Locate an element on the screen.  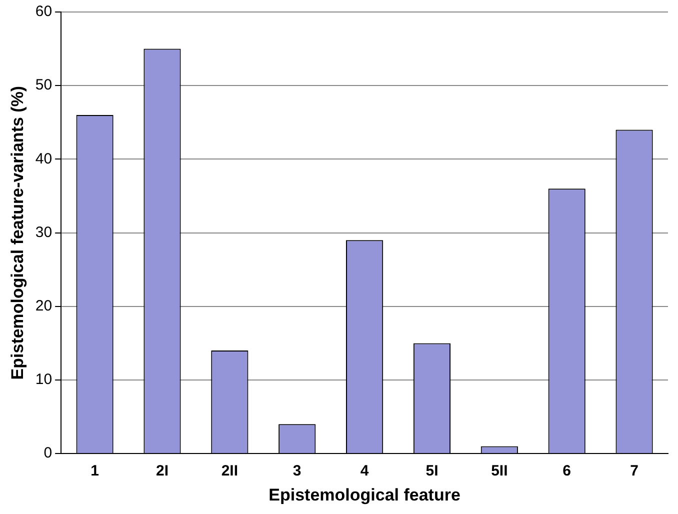
x-axis-title: Epistemological feature is located at coordinates (364, 494).